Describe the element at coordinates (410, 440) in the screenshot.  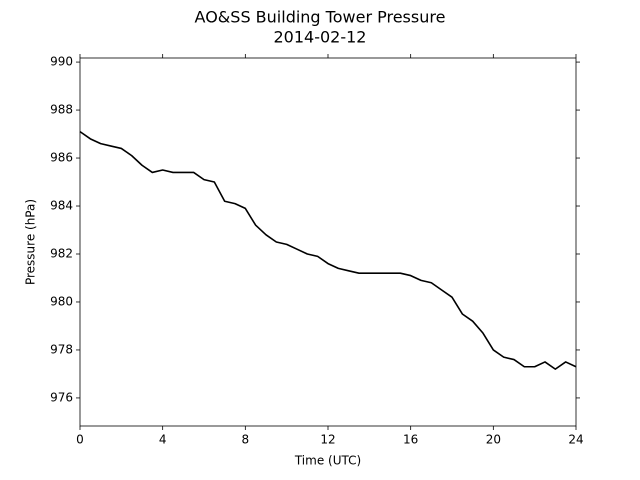
I see `x-tick-label: 16` at that location.